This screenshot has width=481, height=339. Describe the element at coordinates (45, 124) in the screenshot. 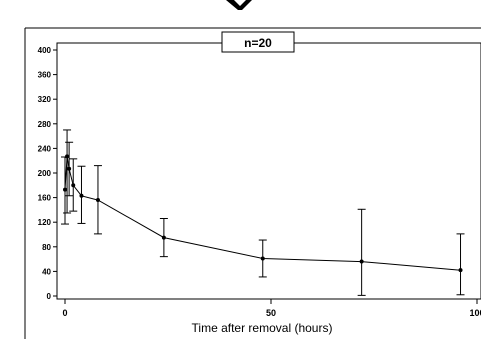

I see `y-tick-label: 280` at that location.